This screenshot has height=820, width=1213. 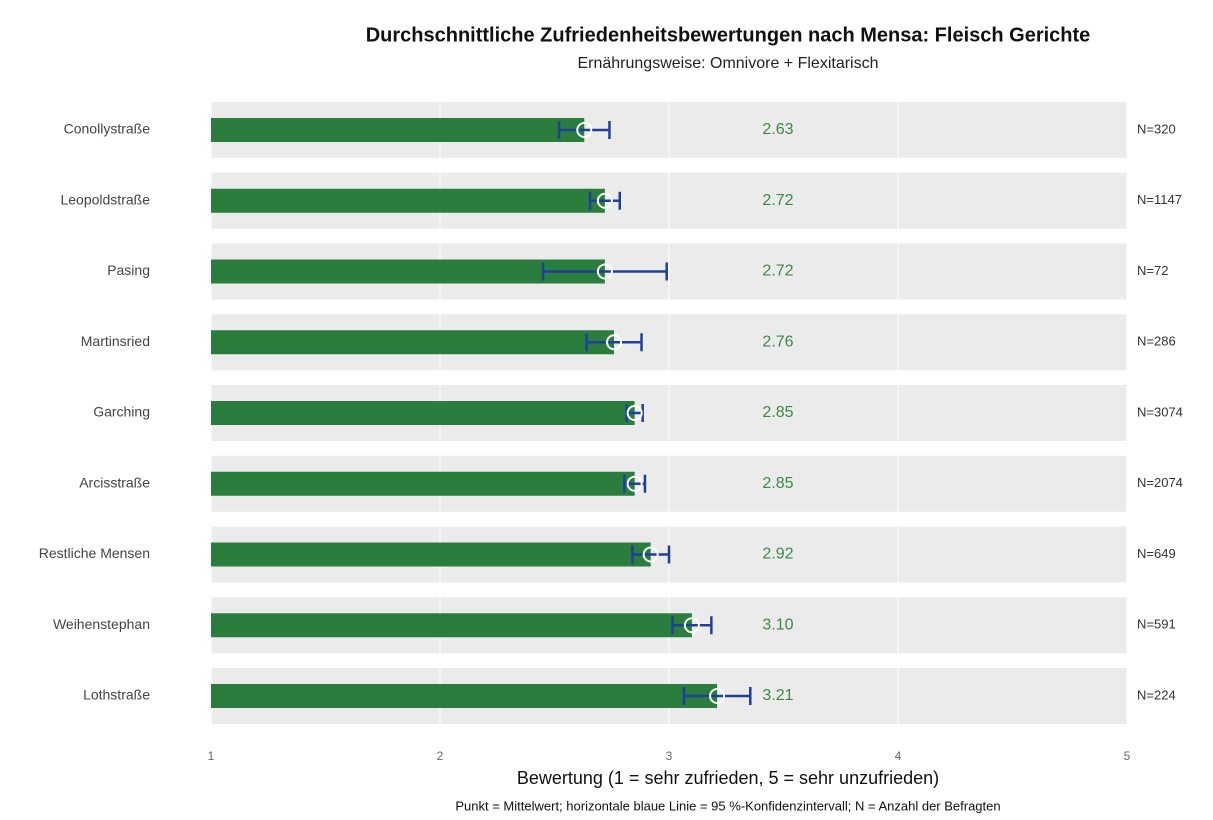 I want to click on chart-subtitle: Ernährungsweise: Omnivore + Flexitarisch, so click(x=727, y=63).